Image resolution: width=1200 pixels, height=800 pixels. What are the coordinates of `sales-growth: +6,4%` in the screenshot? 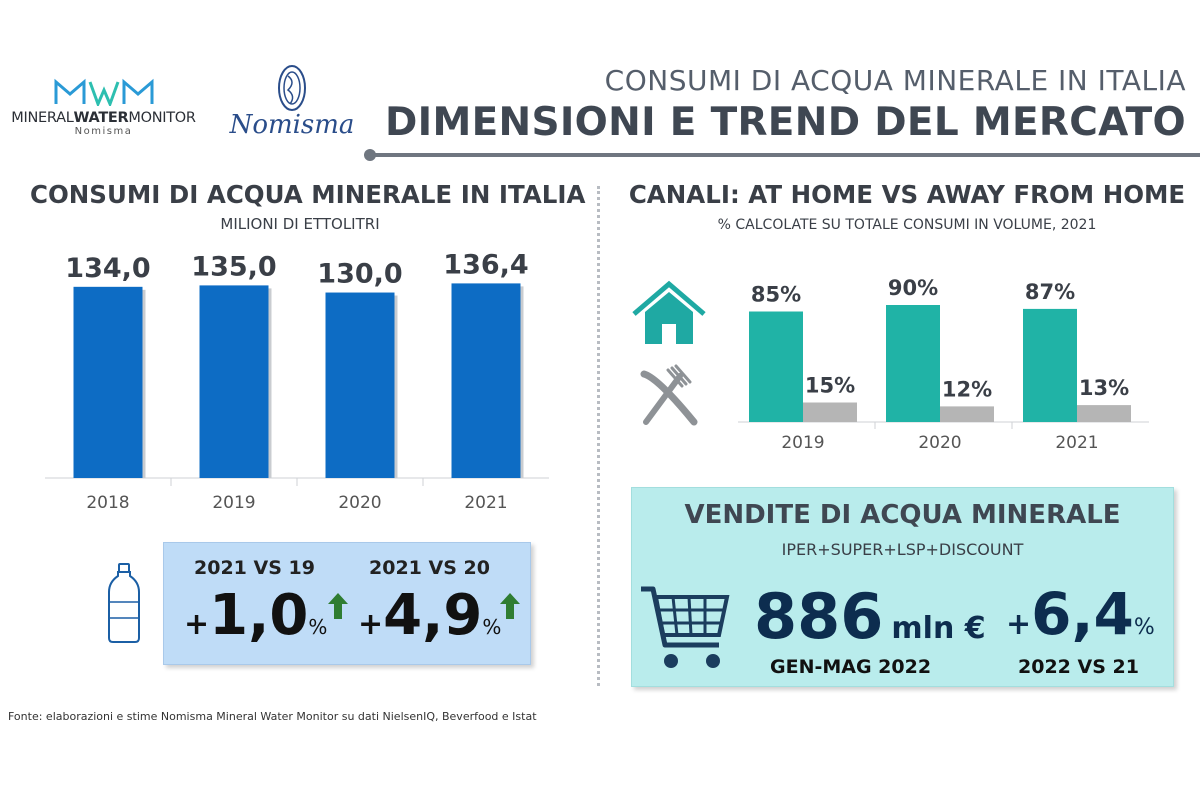 It's located at (1080, 614).